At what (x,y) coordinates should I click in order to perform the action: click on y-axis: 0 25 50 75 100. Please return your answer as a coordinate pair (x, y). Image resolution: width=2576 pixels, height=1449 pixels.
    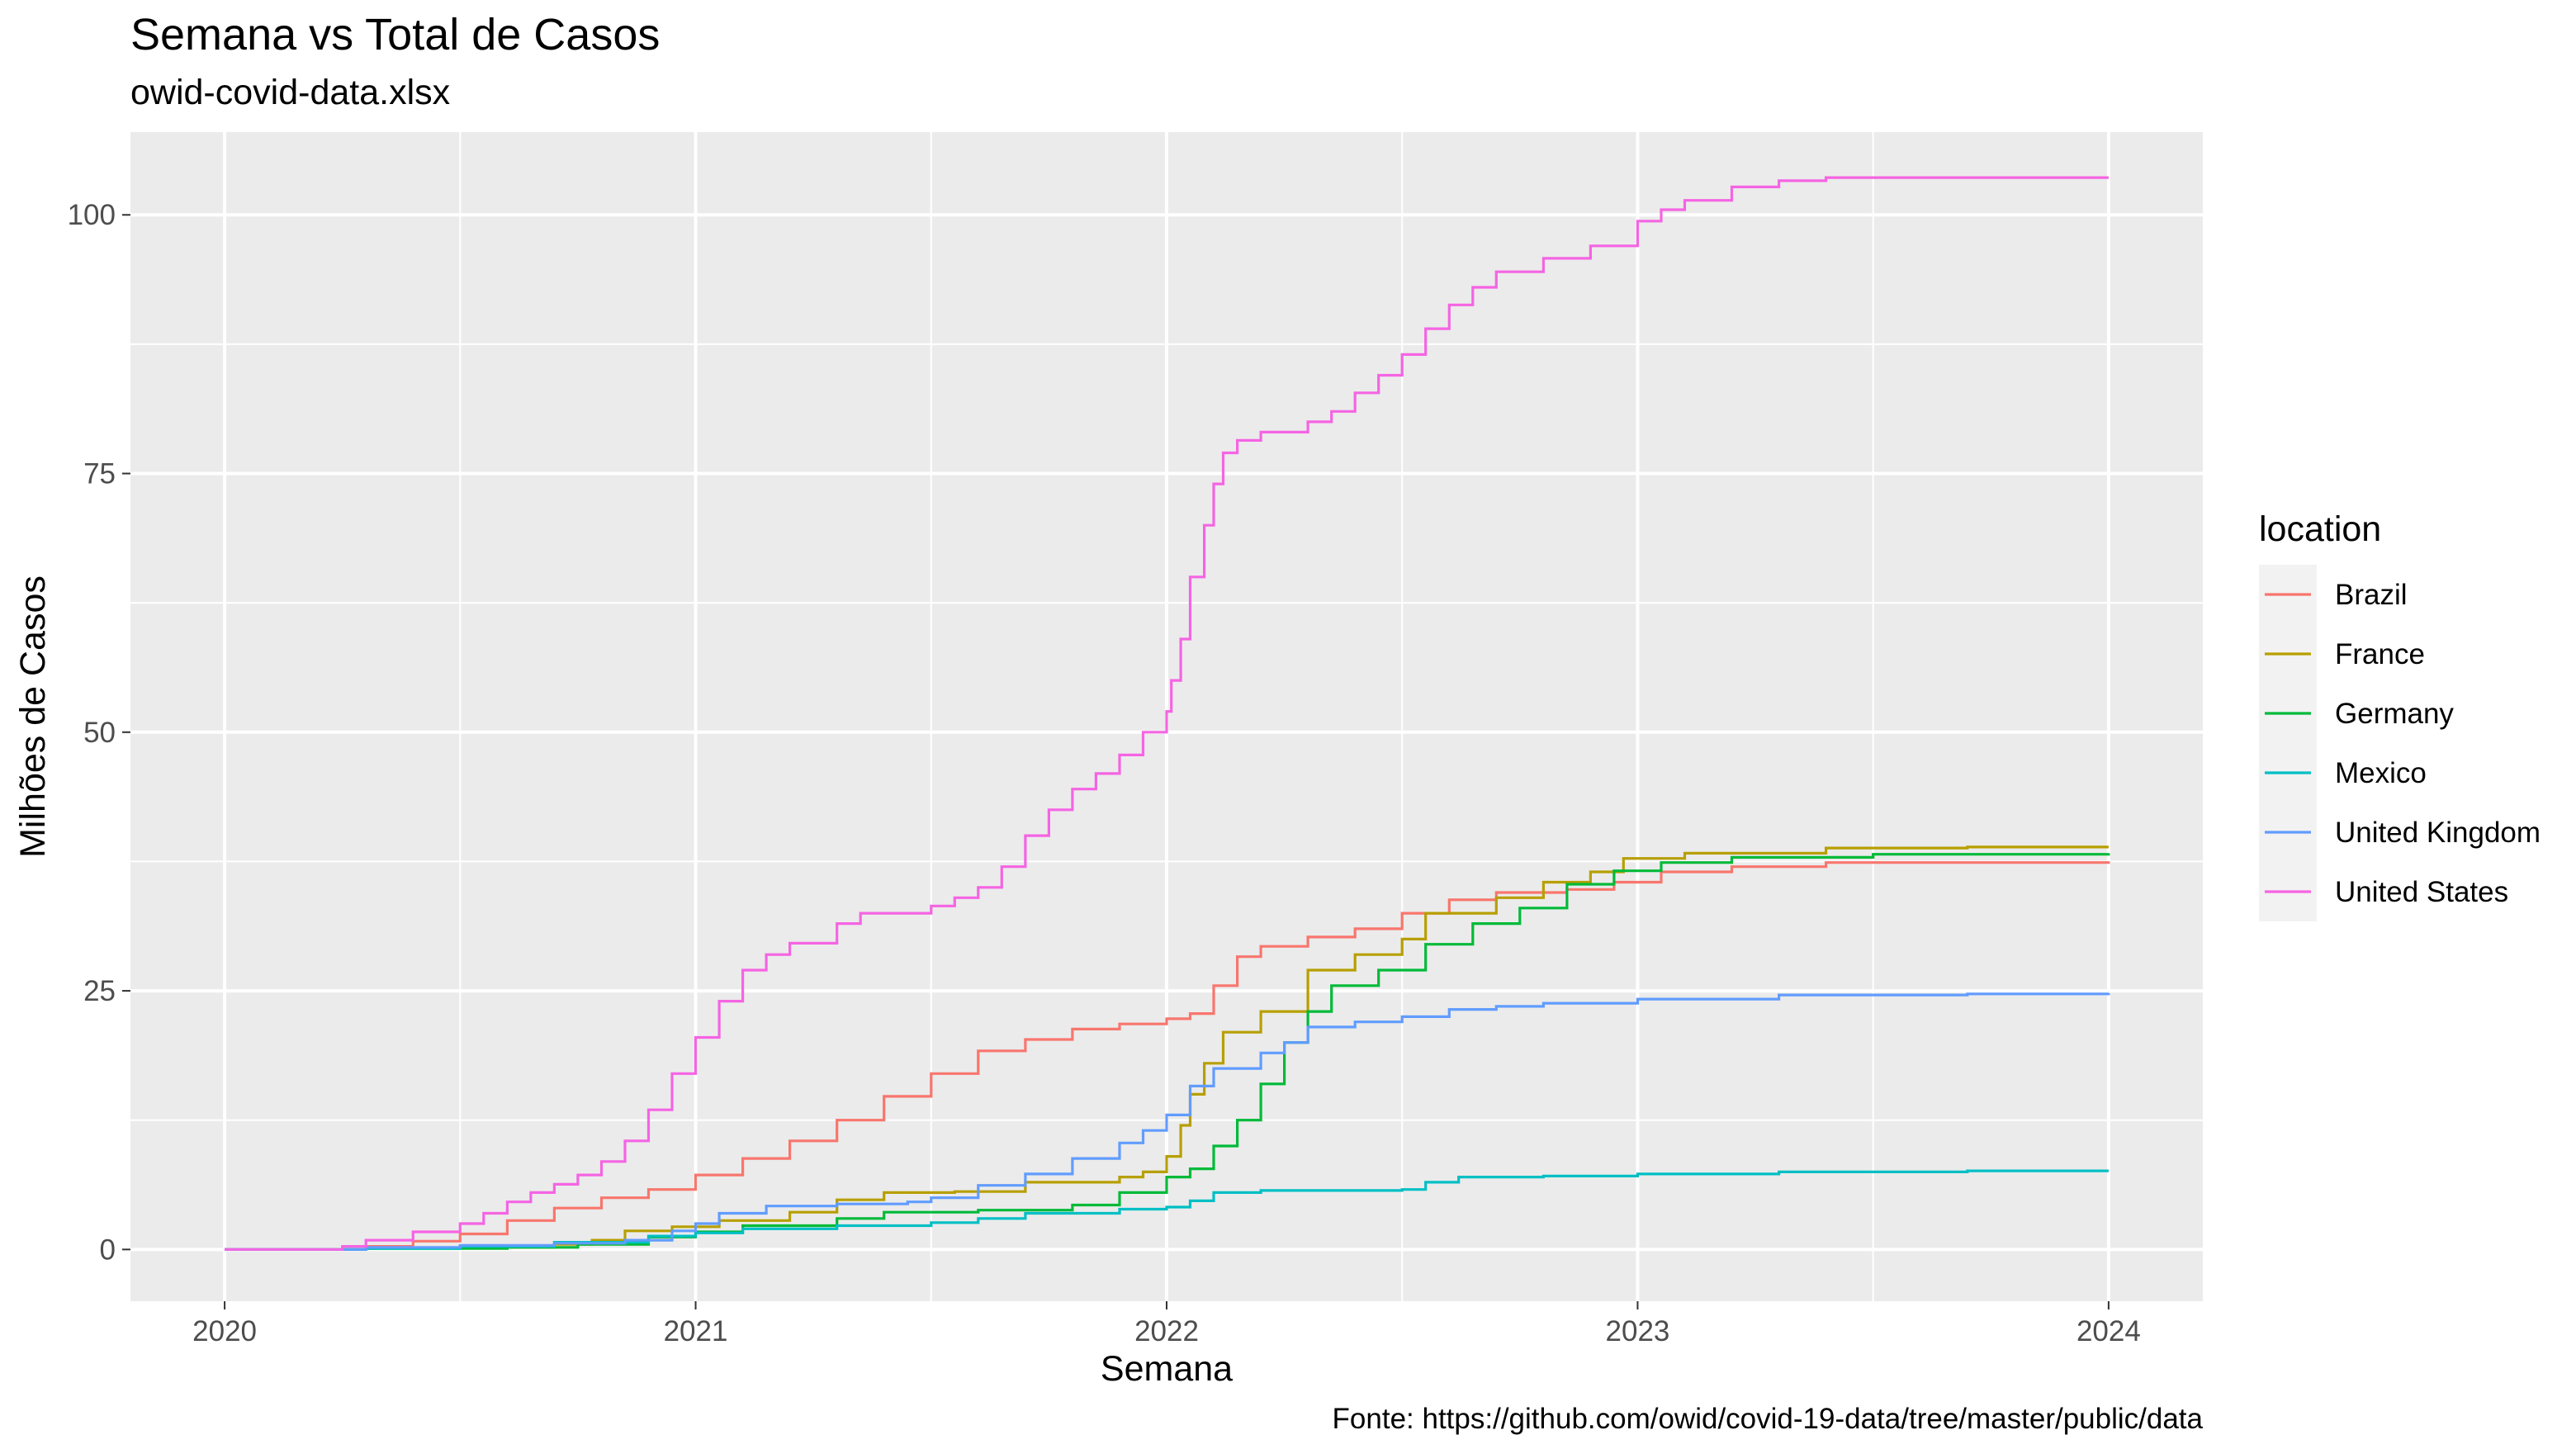
    Looking at the image, I should click on (99, 732).